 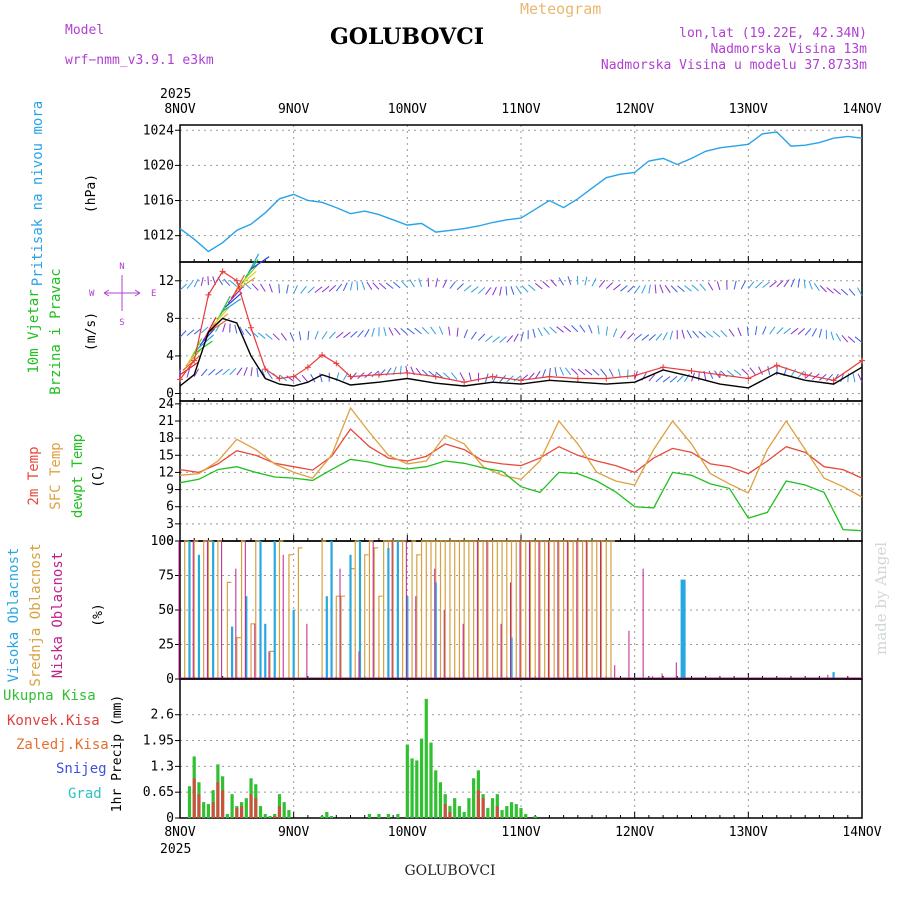 What do you see at coordinates (170, 524) in the screenshot?
I see `y-tick-label: 3` at bounding box center [170, 524].